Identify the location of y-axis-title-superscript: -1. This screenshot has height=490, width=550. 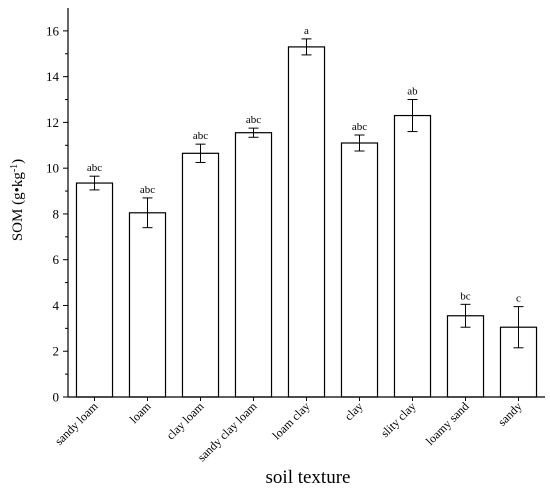
(14, 168).